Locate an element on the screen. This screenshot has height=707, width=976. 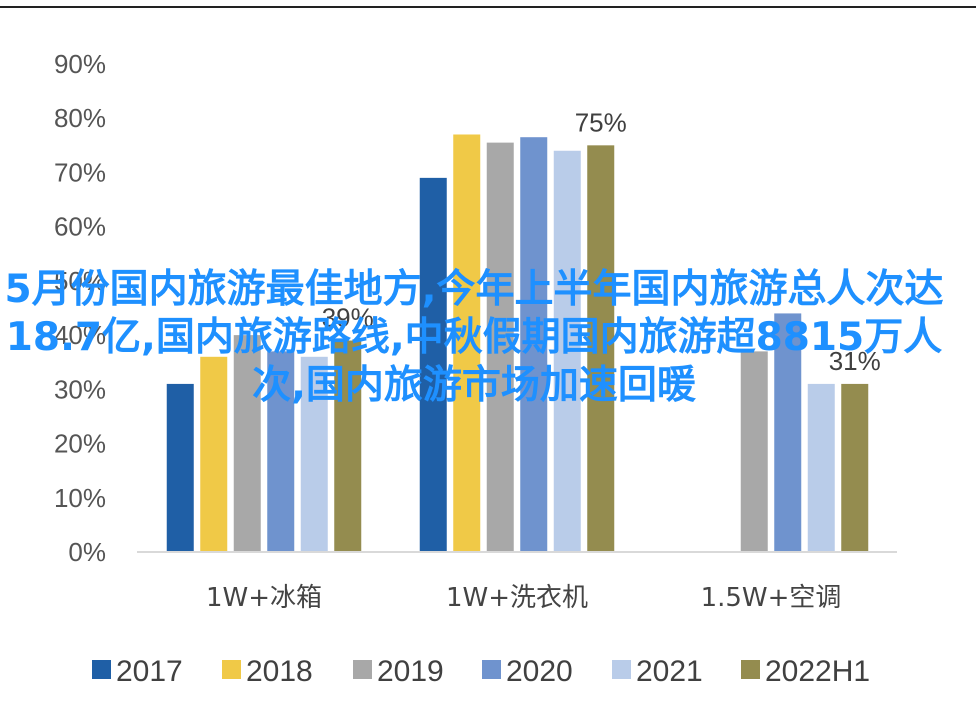
x-axis: 1W+冰箱 1W+洗衣机 1.5W+空调 is located at coordinates (523, 598).